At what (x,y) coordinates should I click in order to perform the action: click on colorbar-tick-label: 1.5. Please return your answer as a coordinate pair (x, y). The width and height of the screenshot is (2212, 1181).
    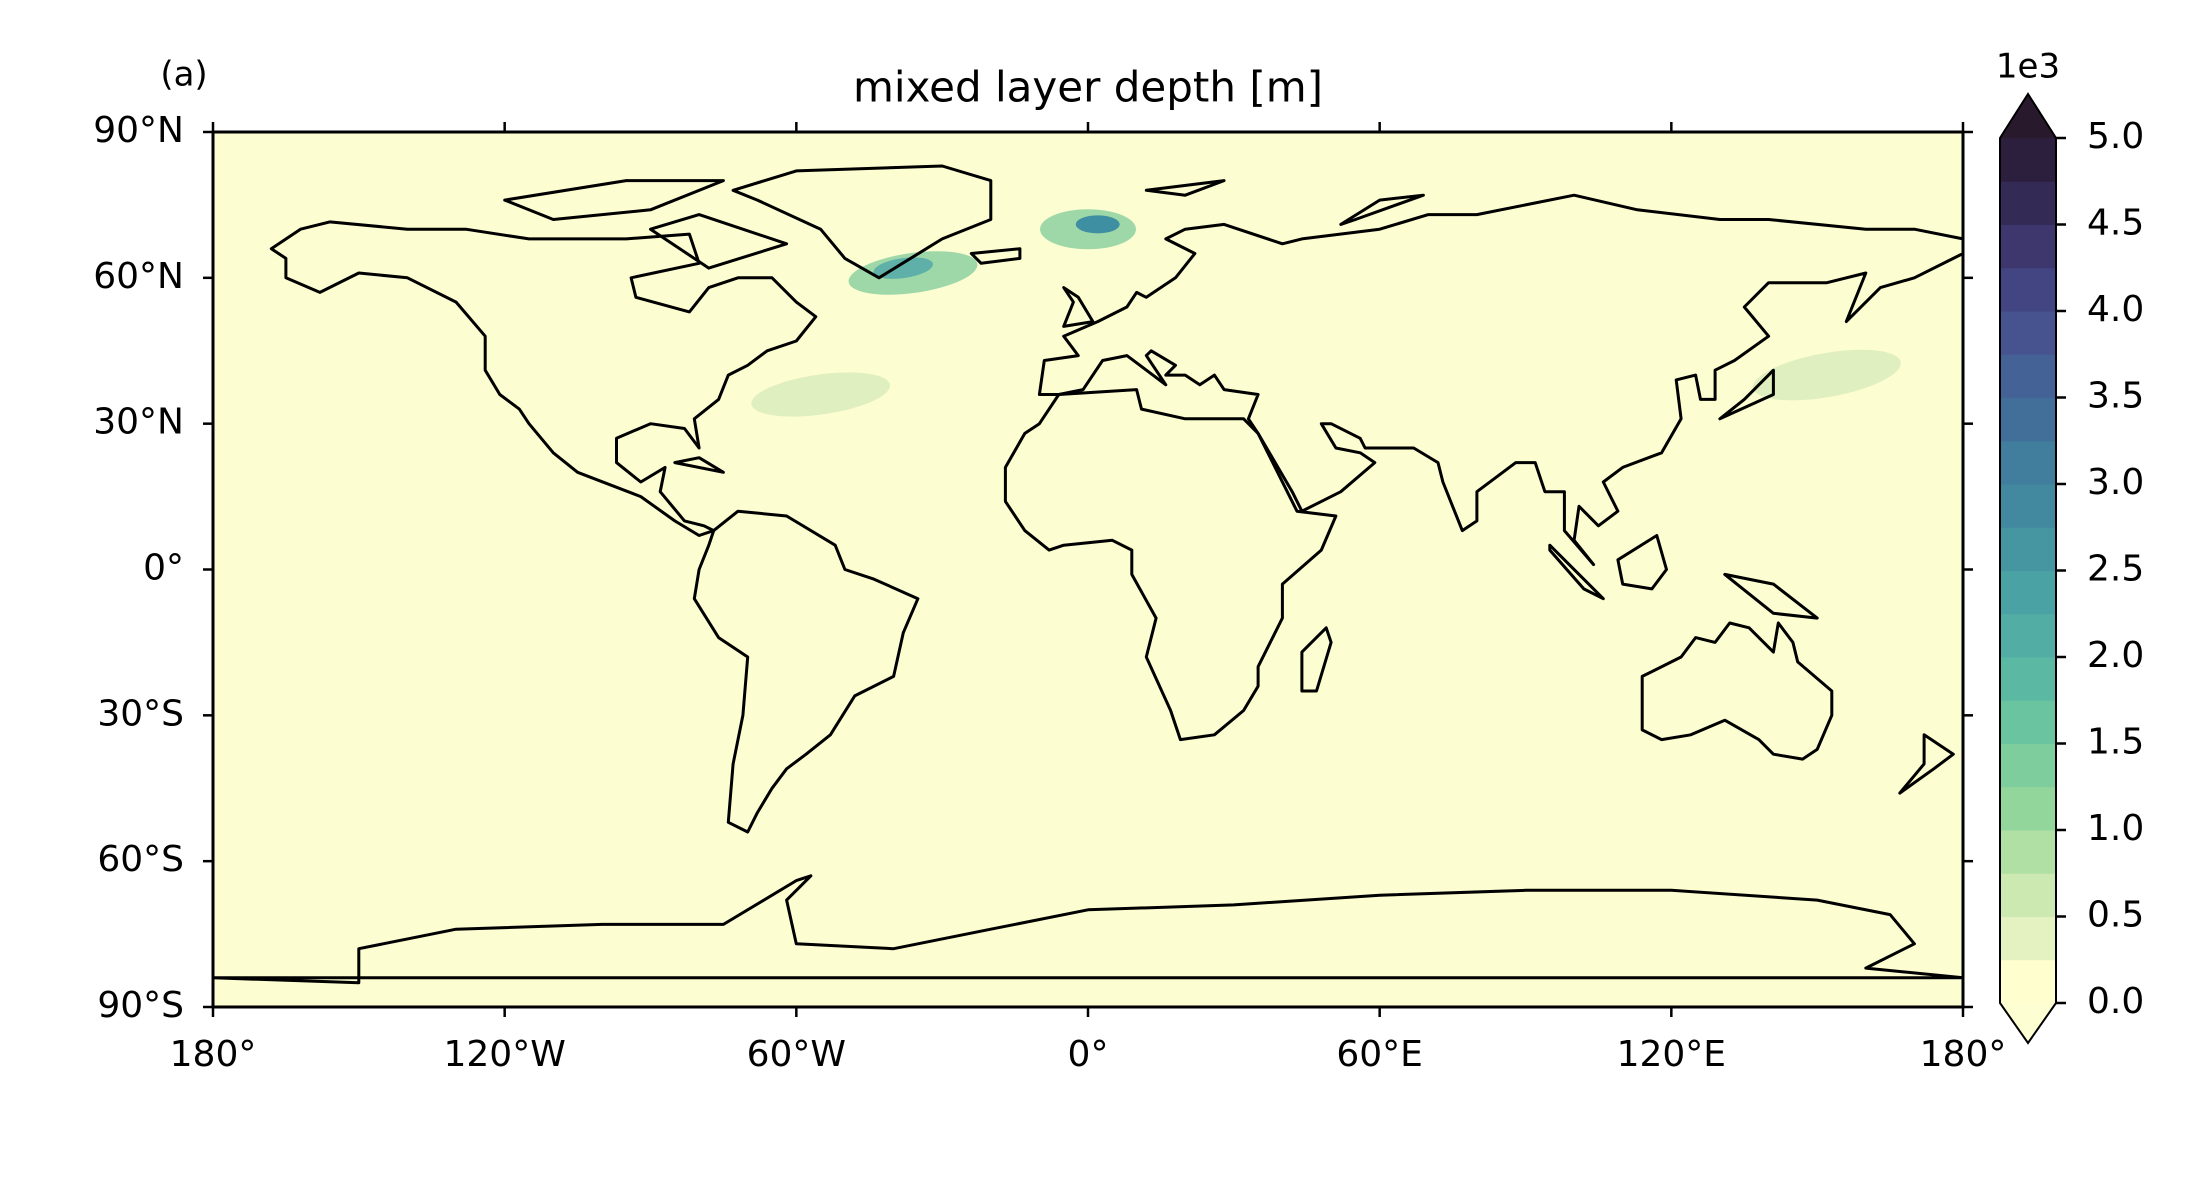
    Looking at the image, I should click on (2115, 742).